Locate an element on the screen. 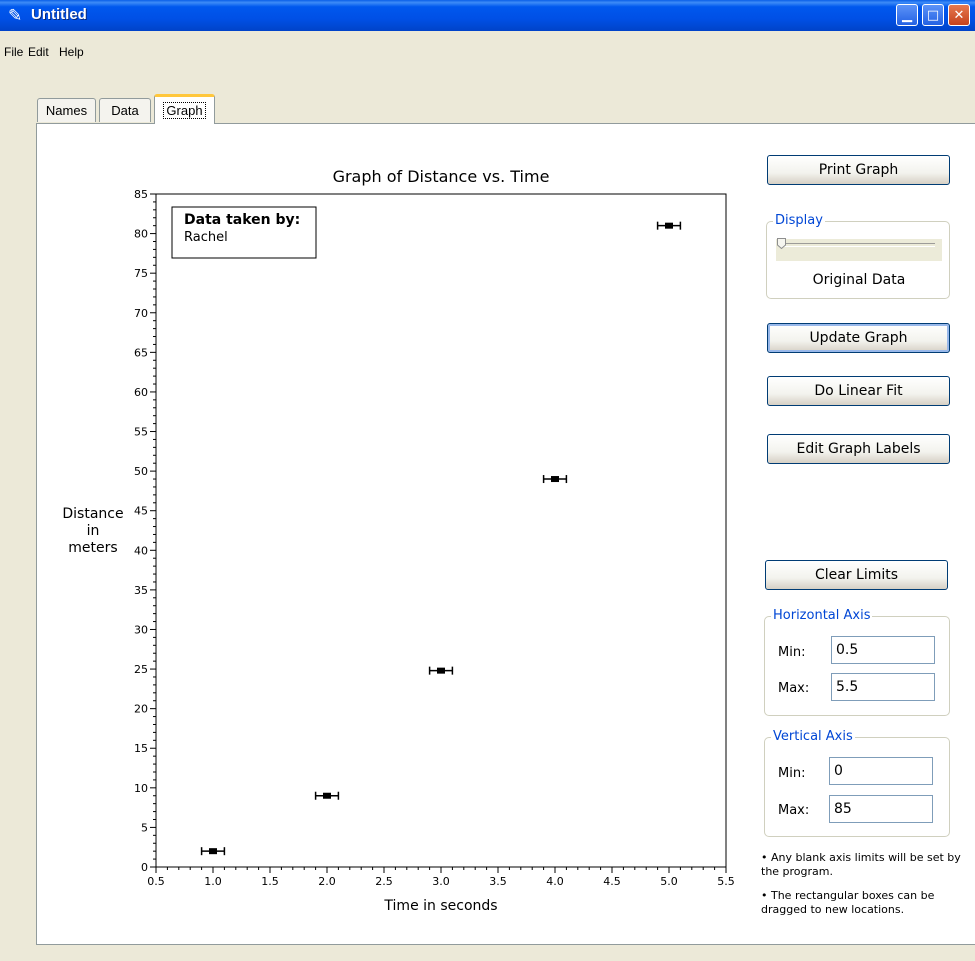 Image resolution: width=975 pixels, height=961 pixels. x-tick-label: 5.0 is located at coordinates (669, 881).